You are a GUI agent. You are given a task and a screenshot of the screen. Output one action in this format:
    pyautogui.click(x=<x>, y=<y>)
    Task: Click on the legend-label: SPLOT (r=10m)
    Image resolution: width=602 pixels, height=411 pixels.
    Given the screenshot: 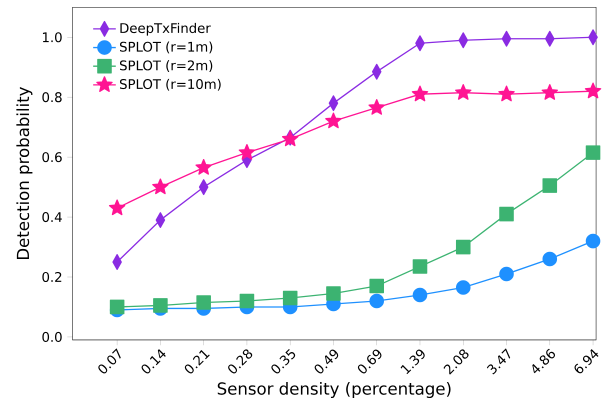 What is the action you would take?
    pyautogui.click(x=170, y=85)
    